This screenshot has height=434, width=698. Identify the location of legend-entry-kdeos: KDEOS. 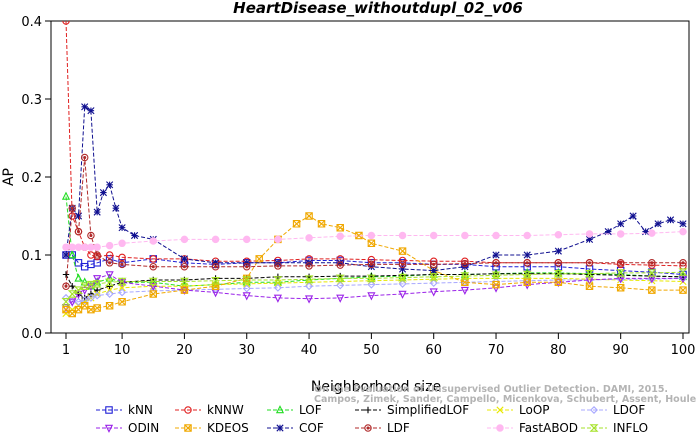
(212, 427).